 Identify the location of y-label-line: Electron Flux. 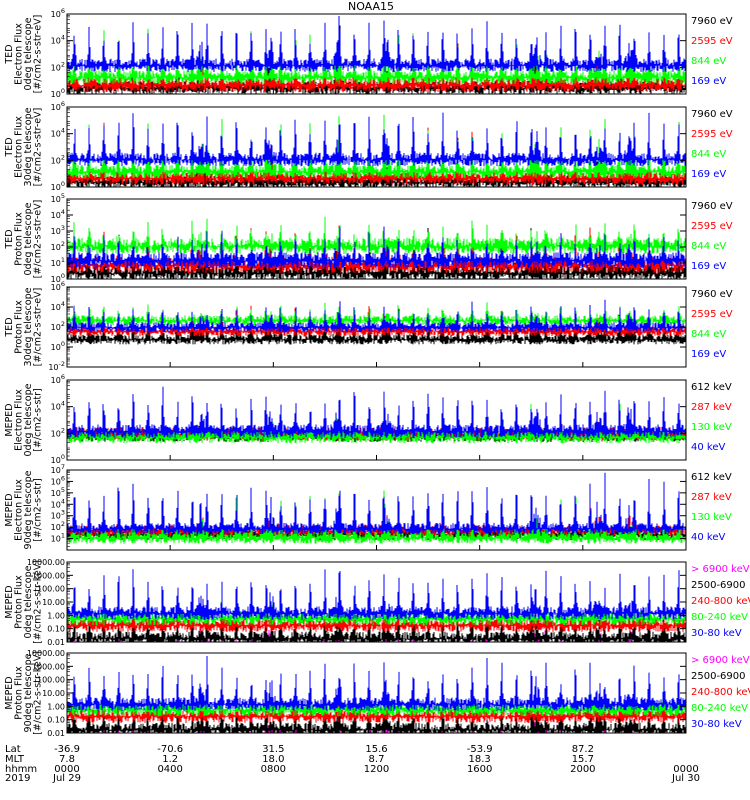
(19, 420).